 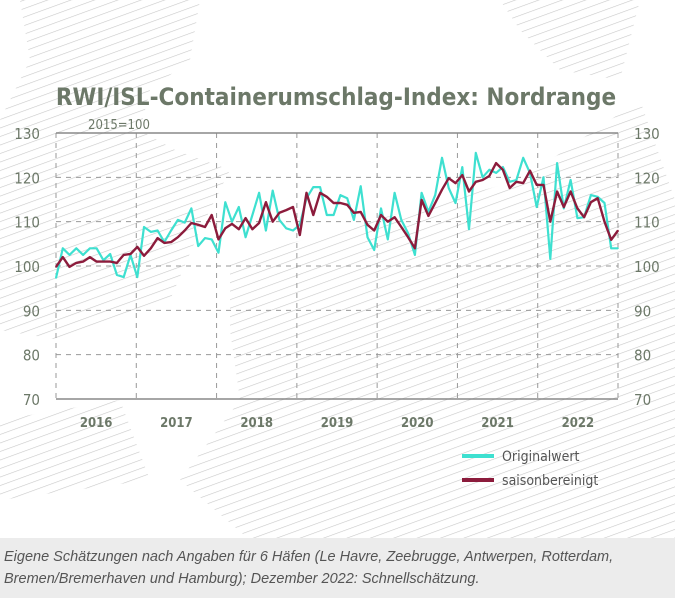 I want to click on caption-background, so click(x=337, y=568).